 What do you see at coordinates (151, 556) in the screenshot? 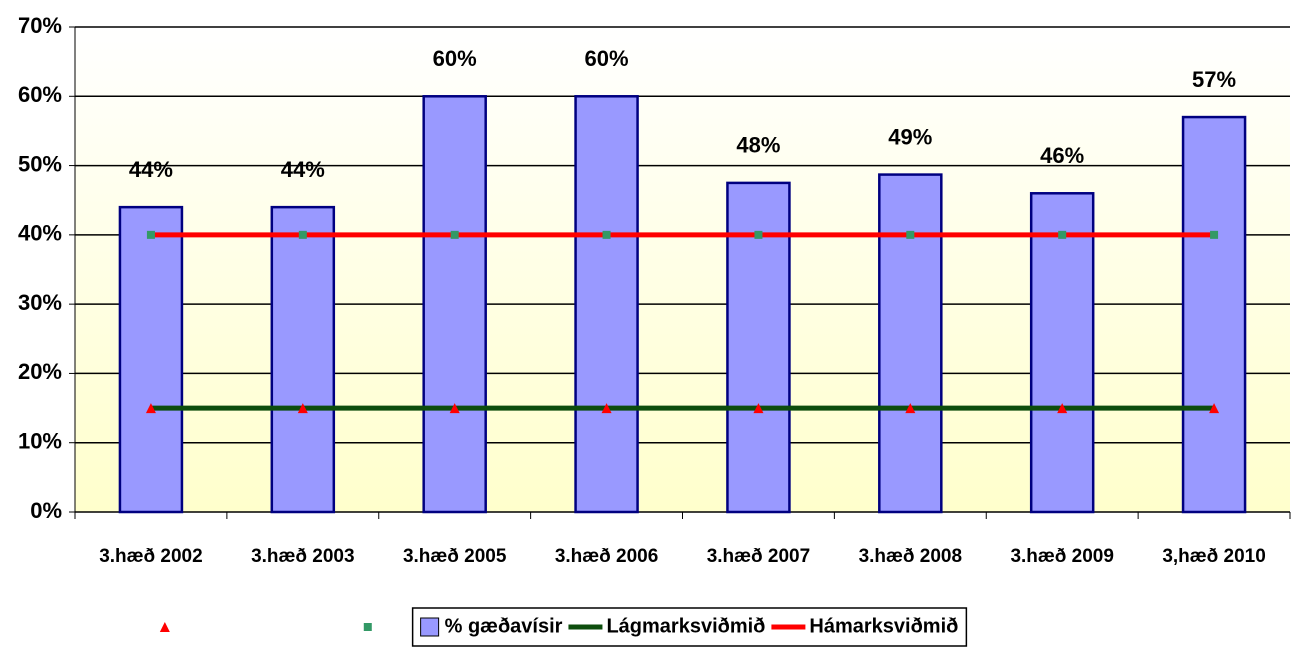
I see `x-tick-label: 3.hæð 2002` at bounding box center [151, 556].